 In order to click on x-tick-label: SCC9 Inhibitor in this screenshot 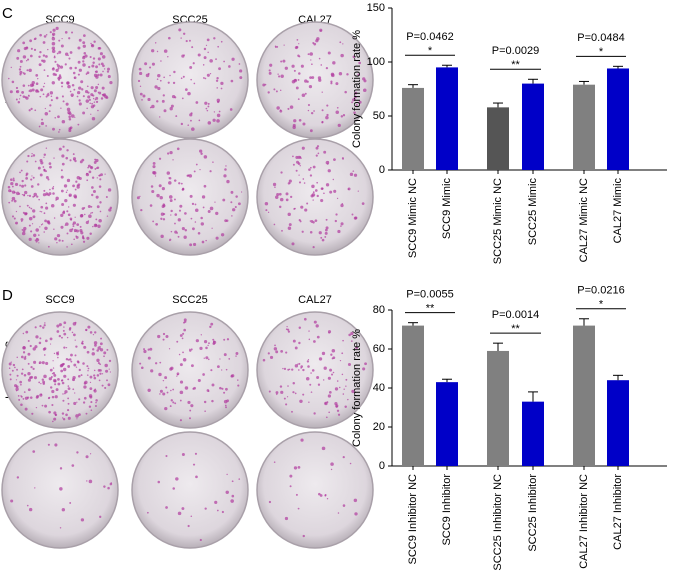, I will do `click(447, 510)`.